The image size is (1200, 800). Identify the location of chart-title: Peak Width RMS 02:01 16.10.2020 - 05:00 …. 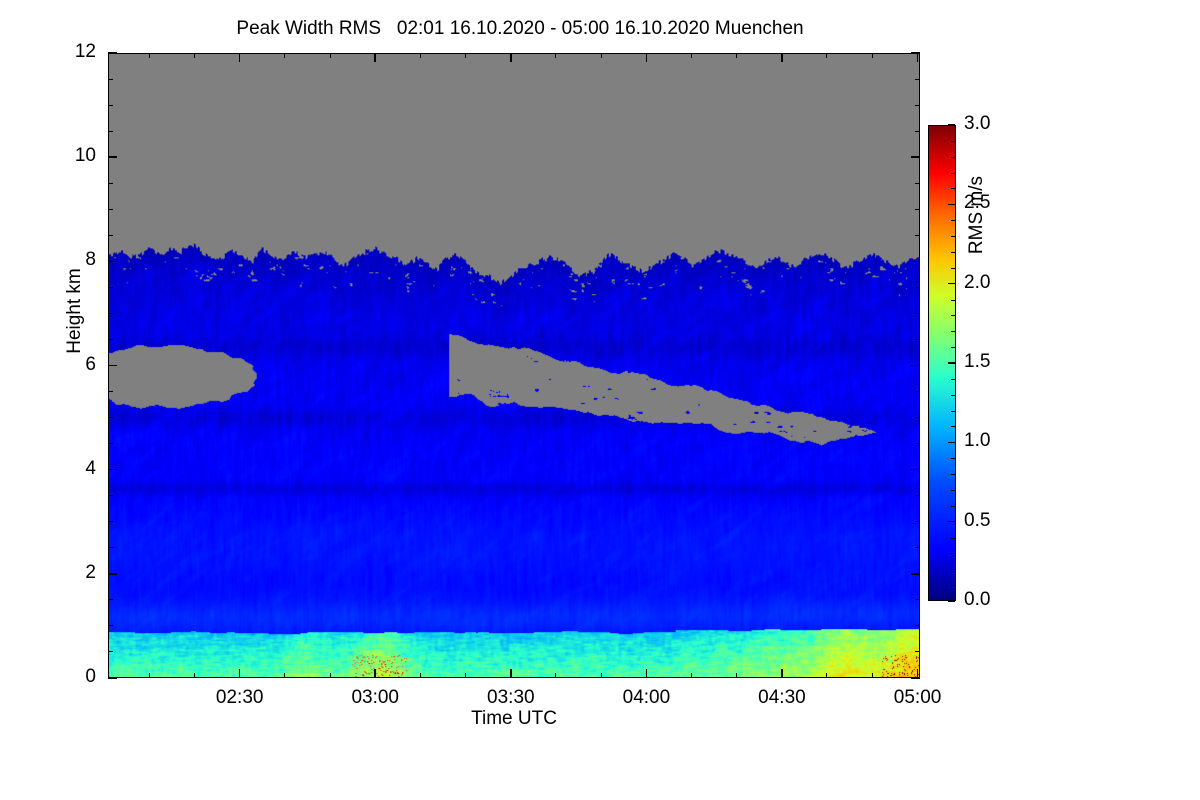
(520, 28).